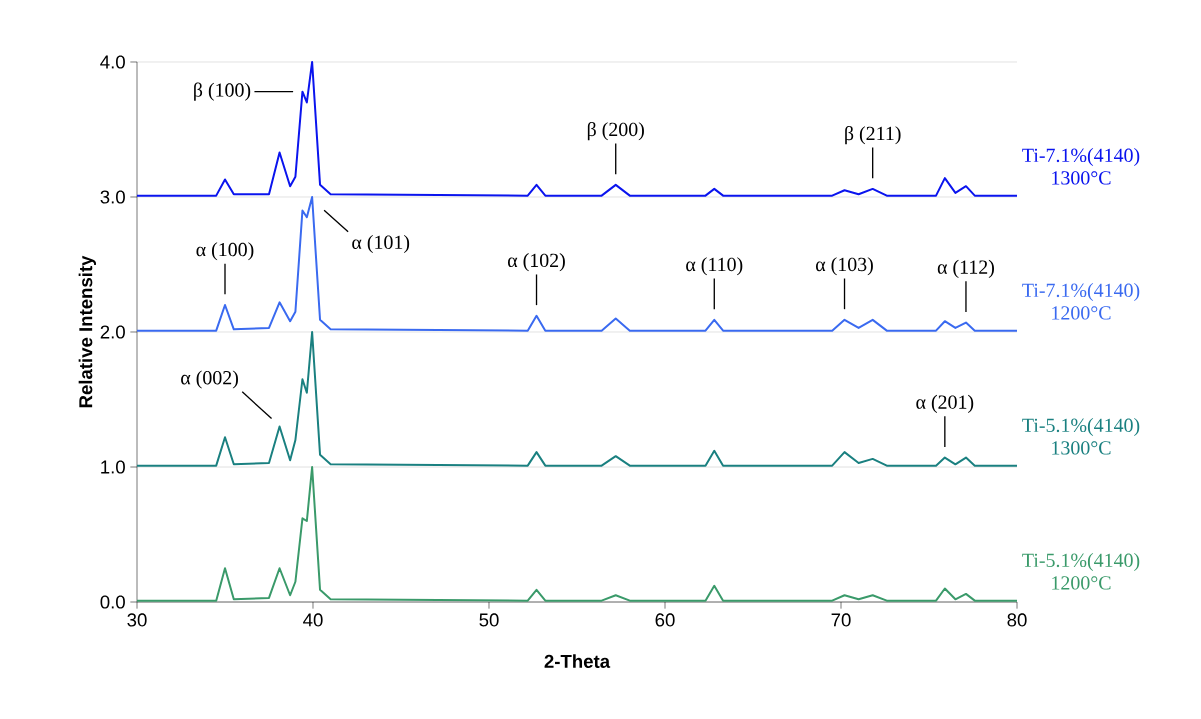 The image size is (1201, 719). I want to click on series-label: Ti-7.1%(4140) 1300°C, so click(1081, 166).